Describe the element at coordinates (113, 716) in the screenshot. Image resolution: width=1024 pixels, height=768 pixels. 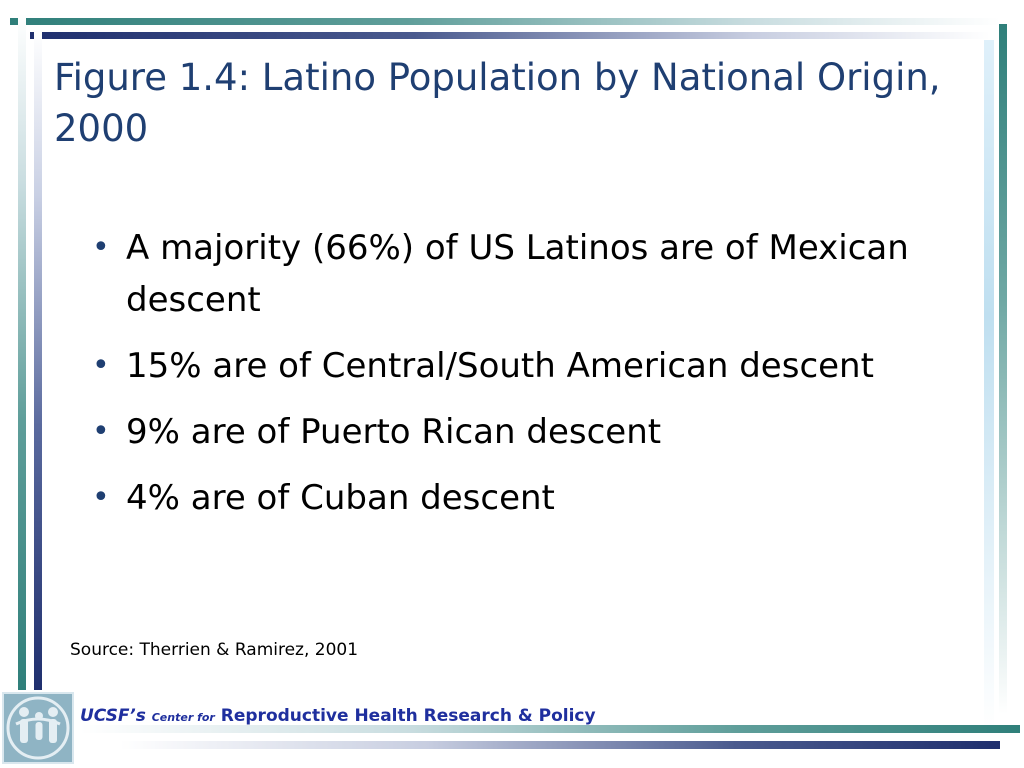
I see `footer-org-name: UCSF’s` at that location.